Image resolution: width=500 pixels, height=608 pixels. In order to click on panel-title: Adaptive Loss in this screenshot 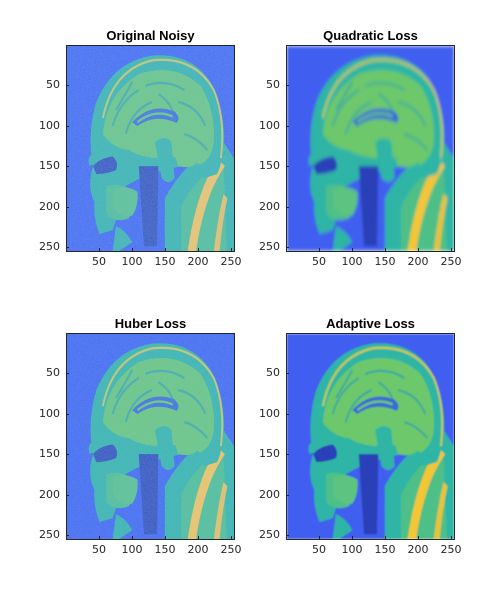, I will do `click(370, 323)`.